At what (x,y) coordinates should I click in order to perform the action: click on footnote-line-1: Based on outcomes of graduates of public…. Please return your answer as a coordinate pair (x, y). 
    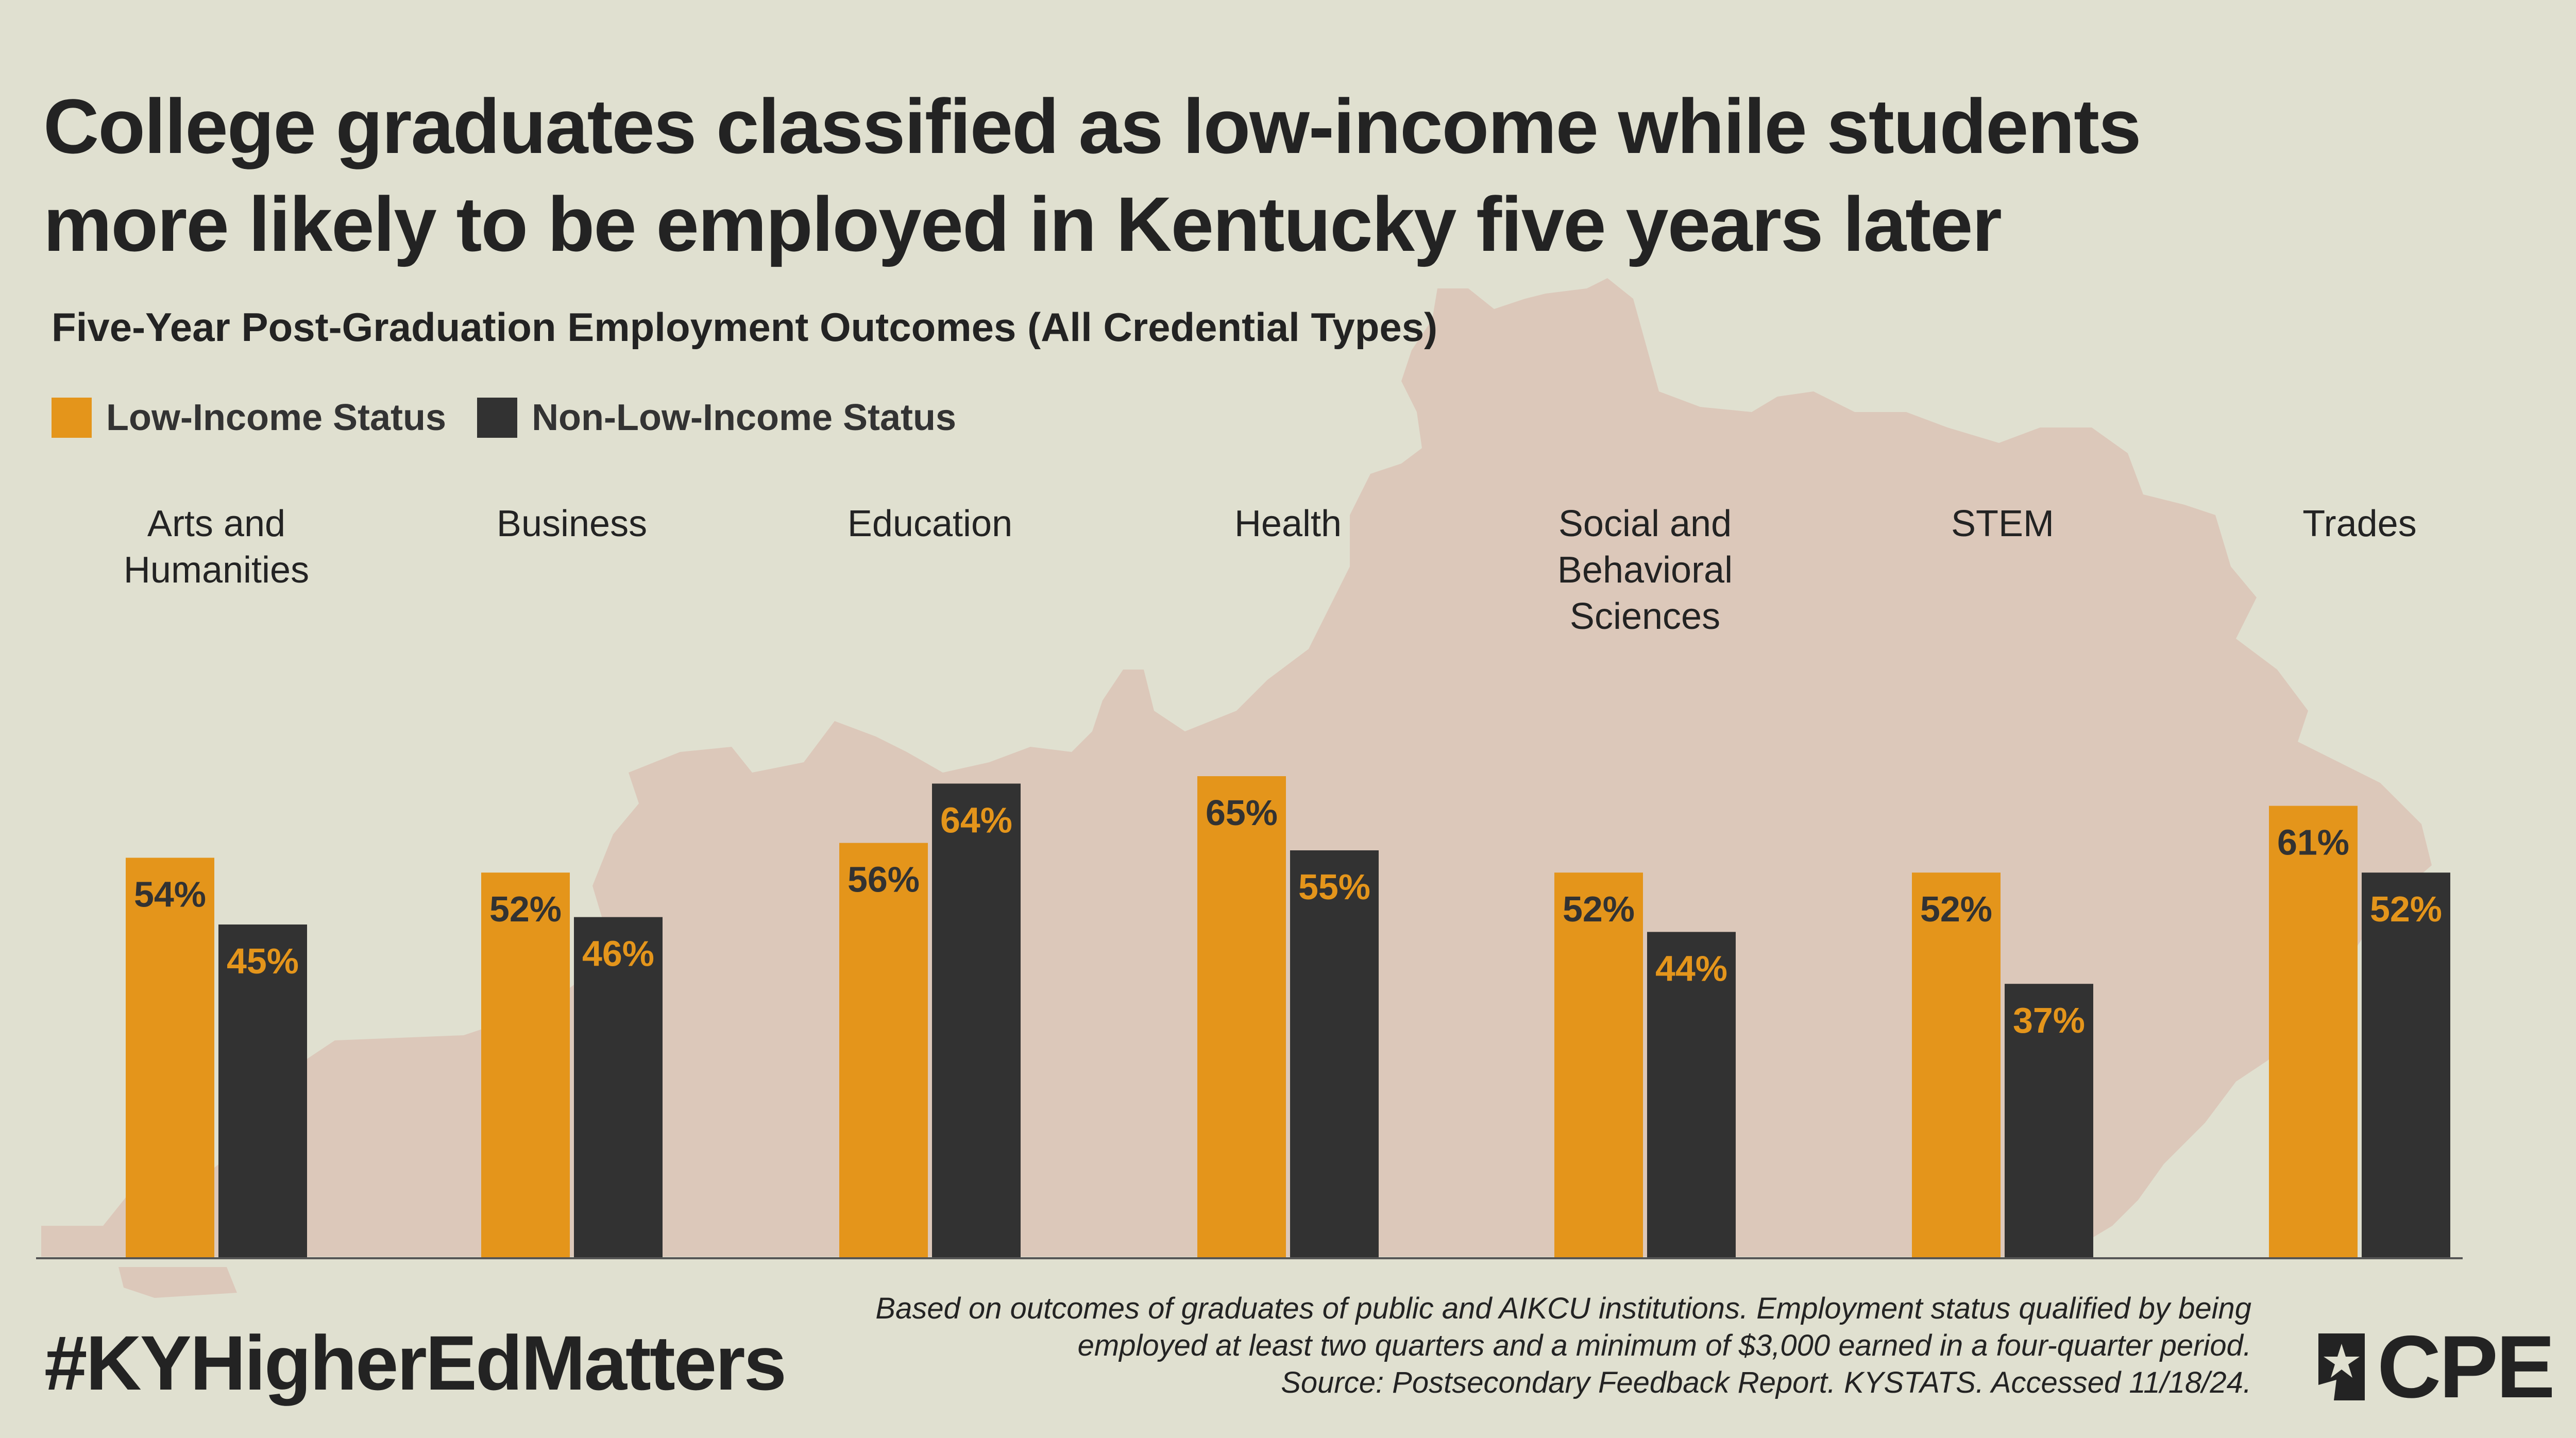
    Looking at the image, I should click on (1563, 1308).